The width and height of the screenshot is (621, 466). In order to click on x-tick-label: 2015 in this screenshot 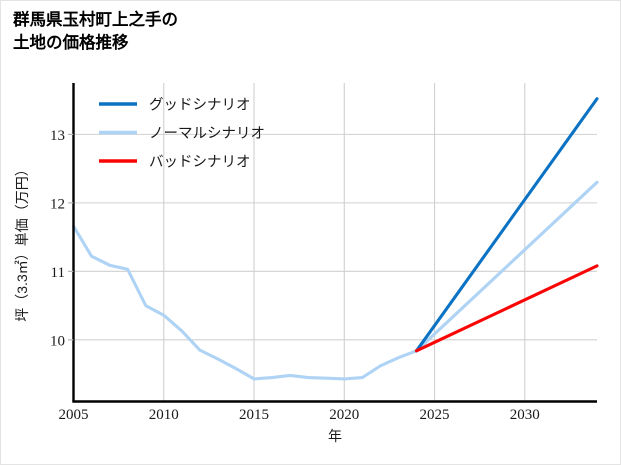, I will do `click(254, 415)`.